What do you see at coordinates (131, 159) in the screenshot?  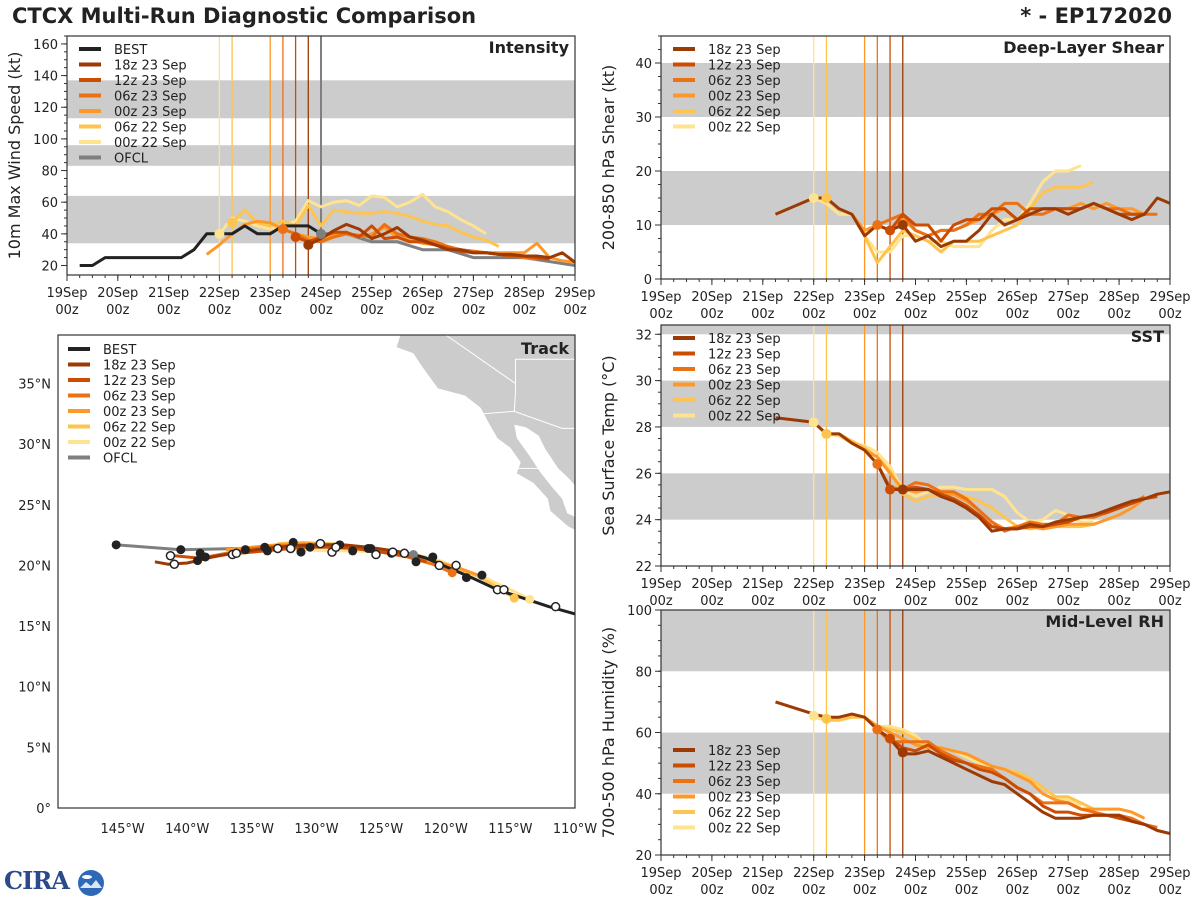 I see `legend-label: OFCL` at bounding box center [131, 159].